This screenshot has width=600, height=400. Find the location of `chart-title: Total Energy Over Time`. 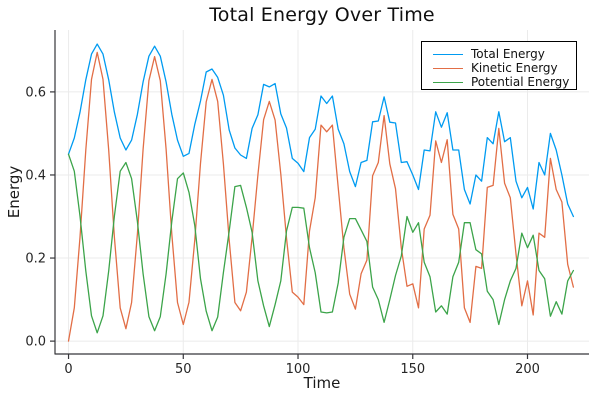

chart-title: Total Energy Over Time is located at coordinates (322, 15).